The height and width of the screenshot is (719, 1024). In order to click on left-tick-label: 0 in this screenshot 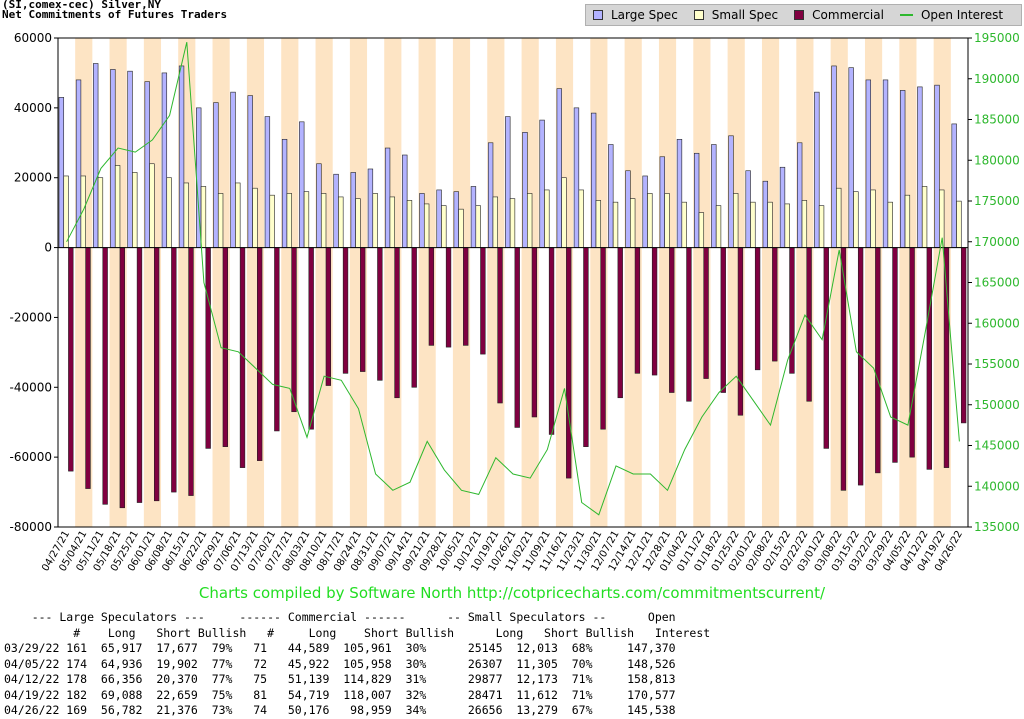, I will do `click(48, 248)`.